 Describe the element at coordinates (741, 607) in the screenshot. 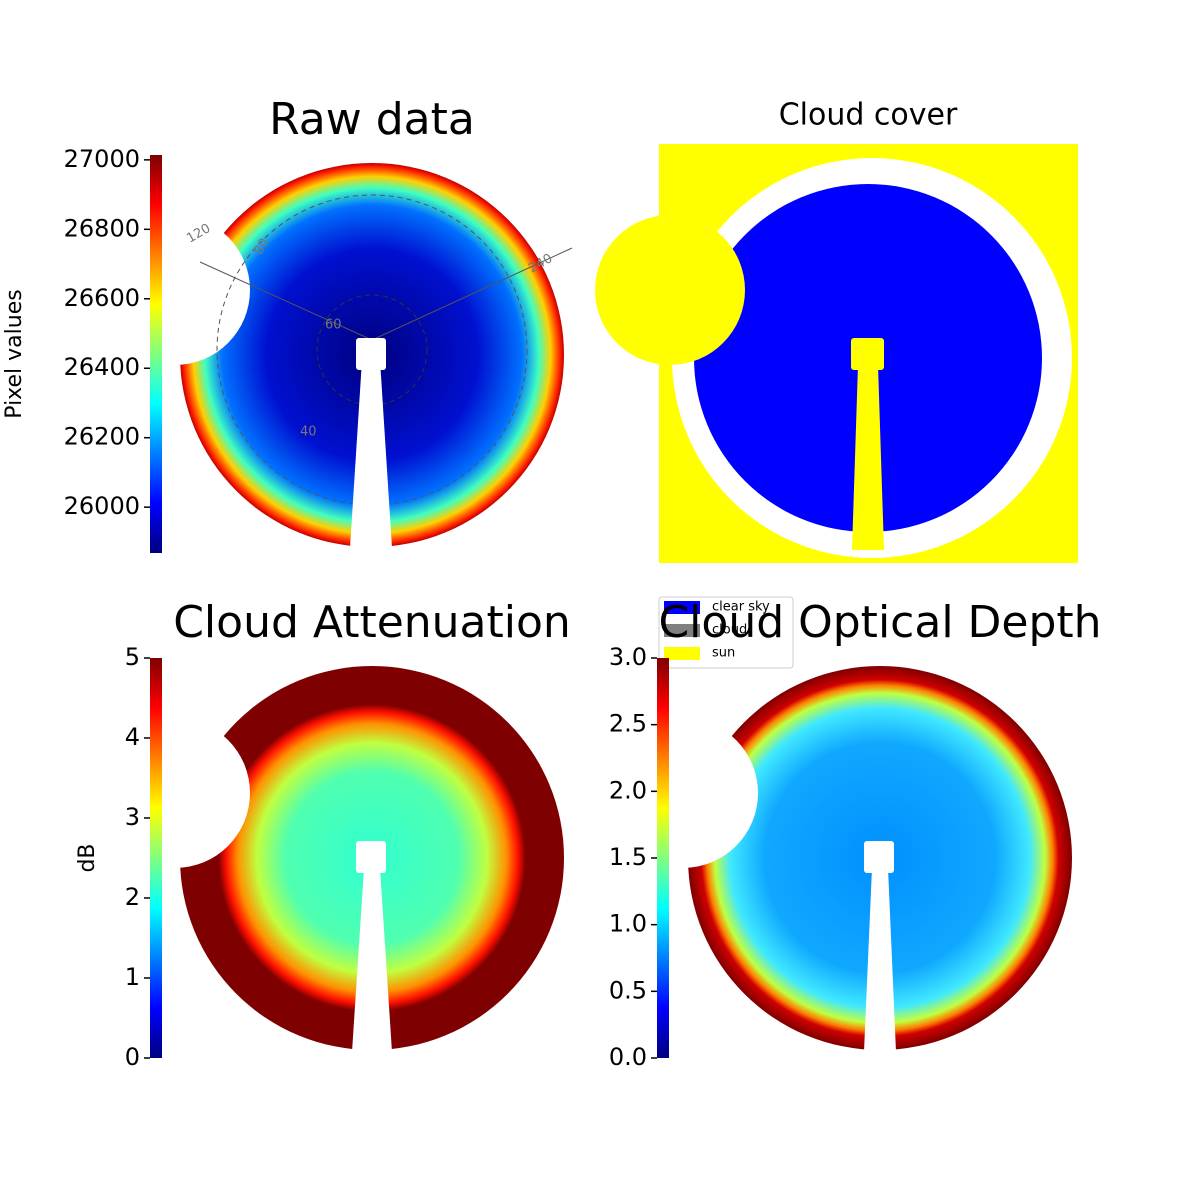

I see `legend-label: clear sky` at that location.